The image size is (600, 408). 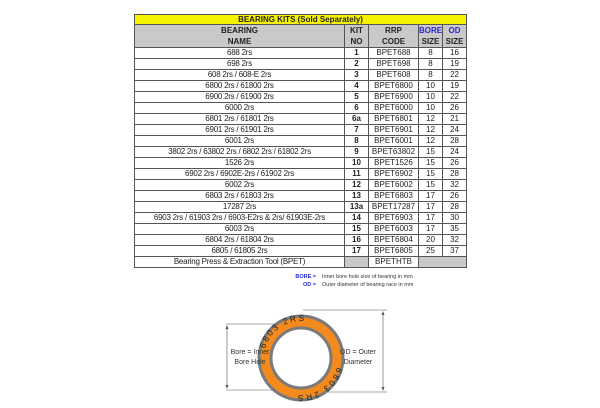 I want to click on rrp-code: BPET6902, so click(x=393, y=174).